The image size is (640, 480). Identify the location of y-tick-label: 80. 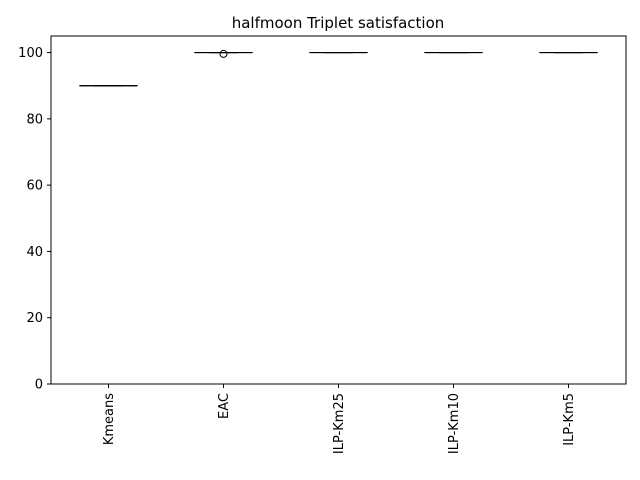
(34, 119).